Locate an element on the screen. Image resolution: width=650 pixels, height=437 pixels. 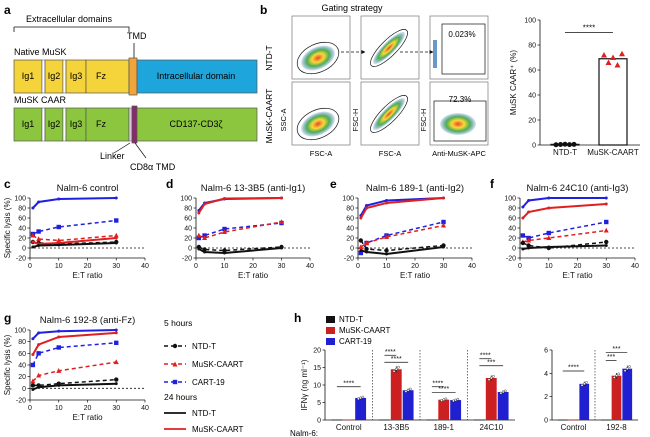
d-xtick-label: 40 is located at coordinates (310, 266).